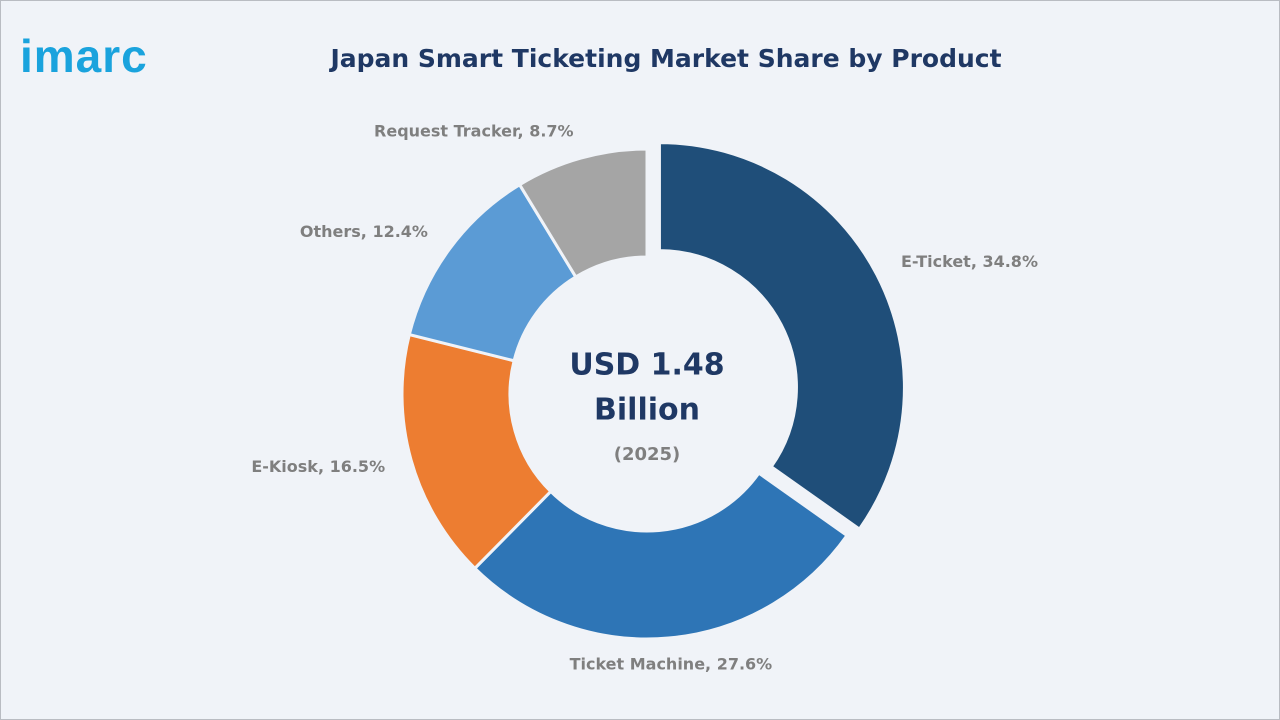  I want to click on data-label: Request Tracker, 8.7%, so click(474, 131).